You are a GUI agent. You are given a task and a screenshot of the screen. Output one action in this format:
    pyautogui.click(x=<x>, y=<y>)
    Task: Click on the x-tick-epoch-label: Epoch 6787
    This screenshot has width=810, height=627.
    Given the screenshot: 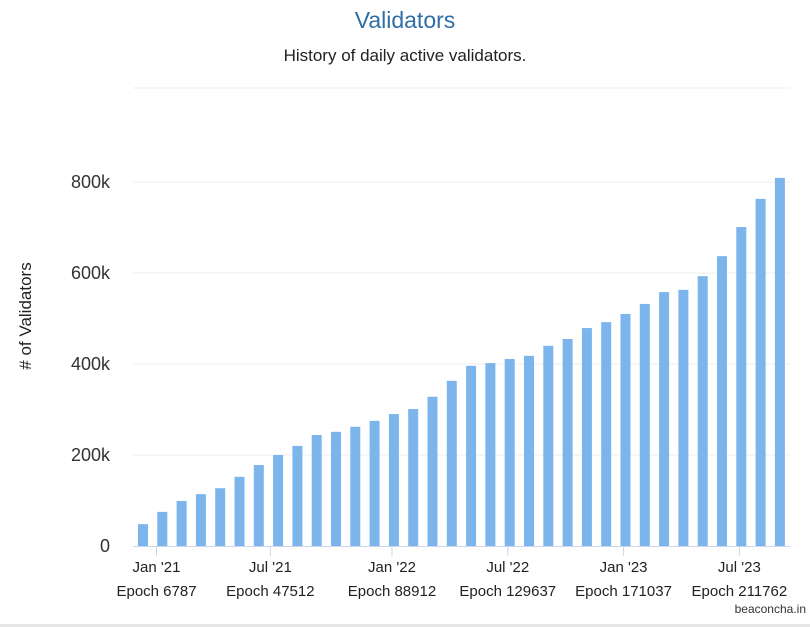 What is the action you would take?
    pyautogui.click(x=156, y=591)
    